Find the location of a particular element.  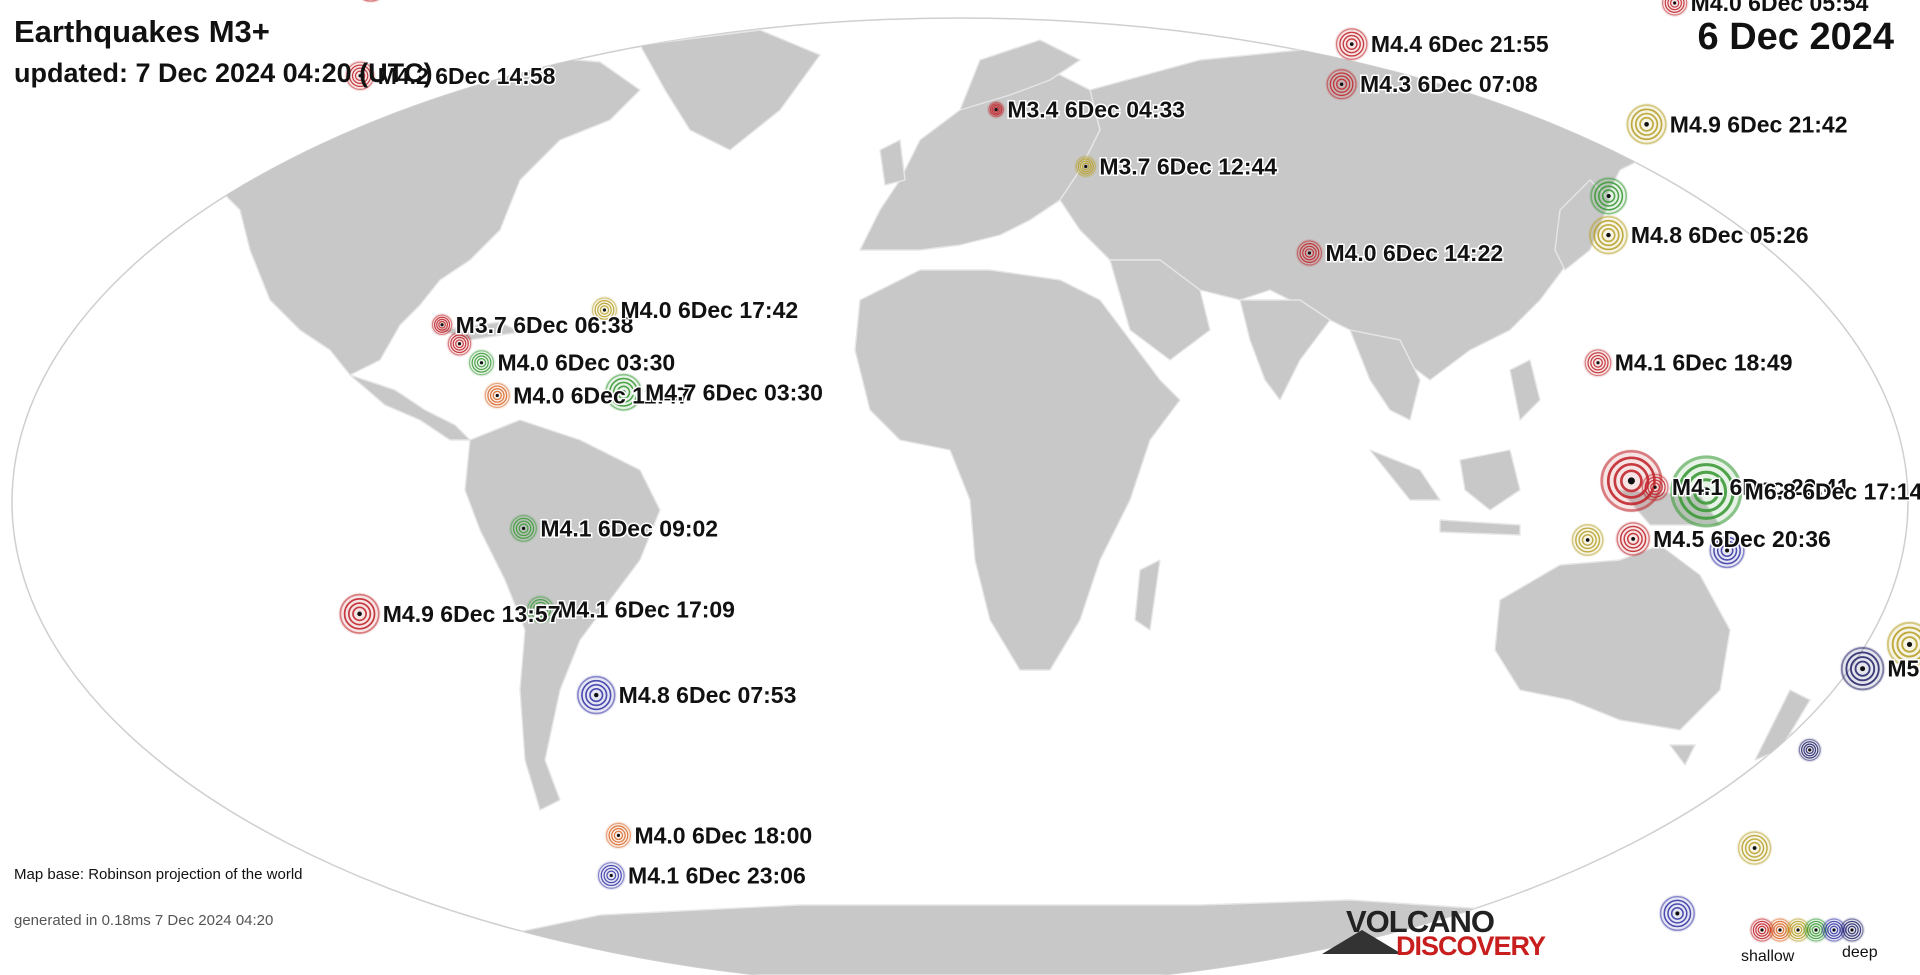

philippines is located at coordinates (1525, 390).